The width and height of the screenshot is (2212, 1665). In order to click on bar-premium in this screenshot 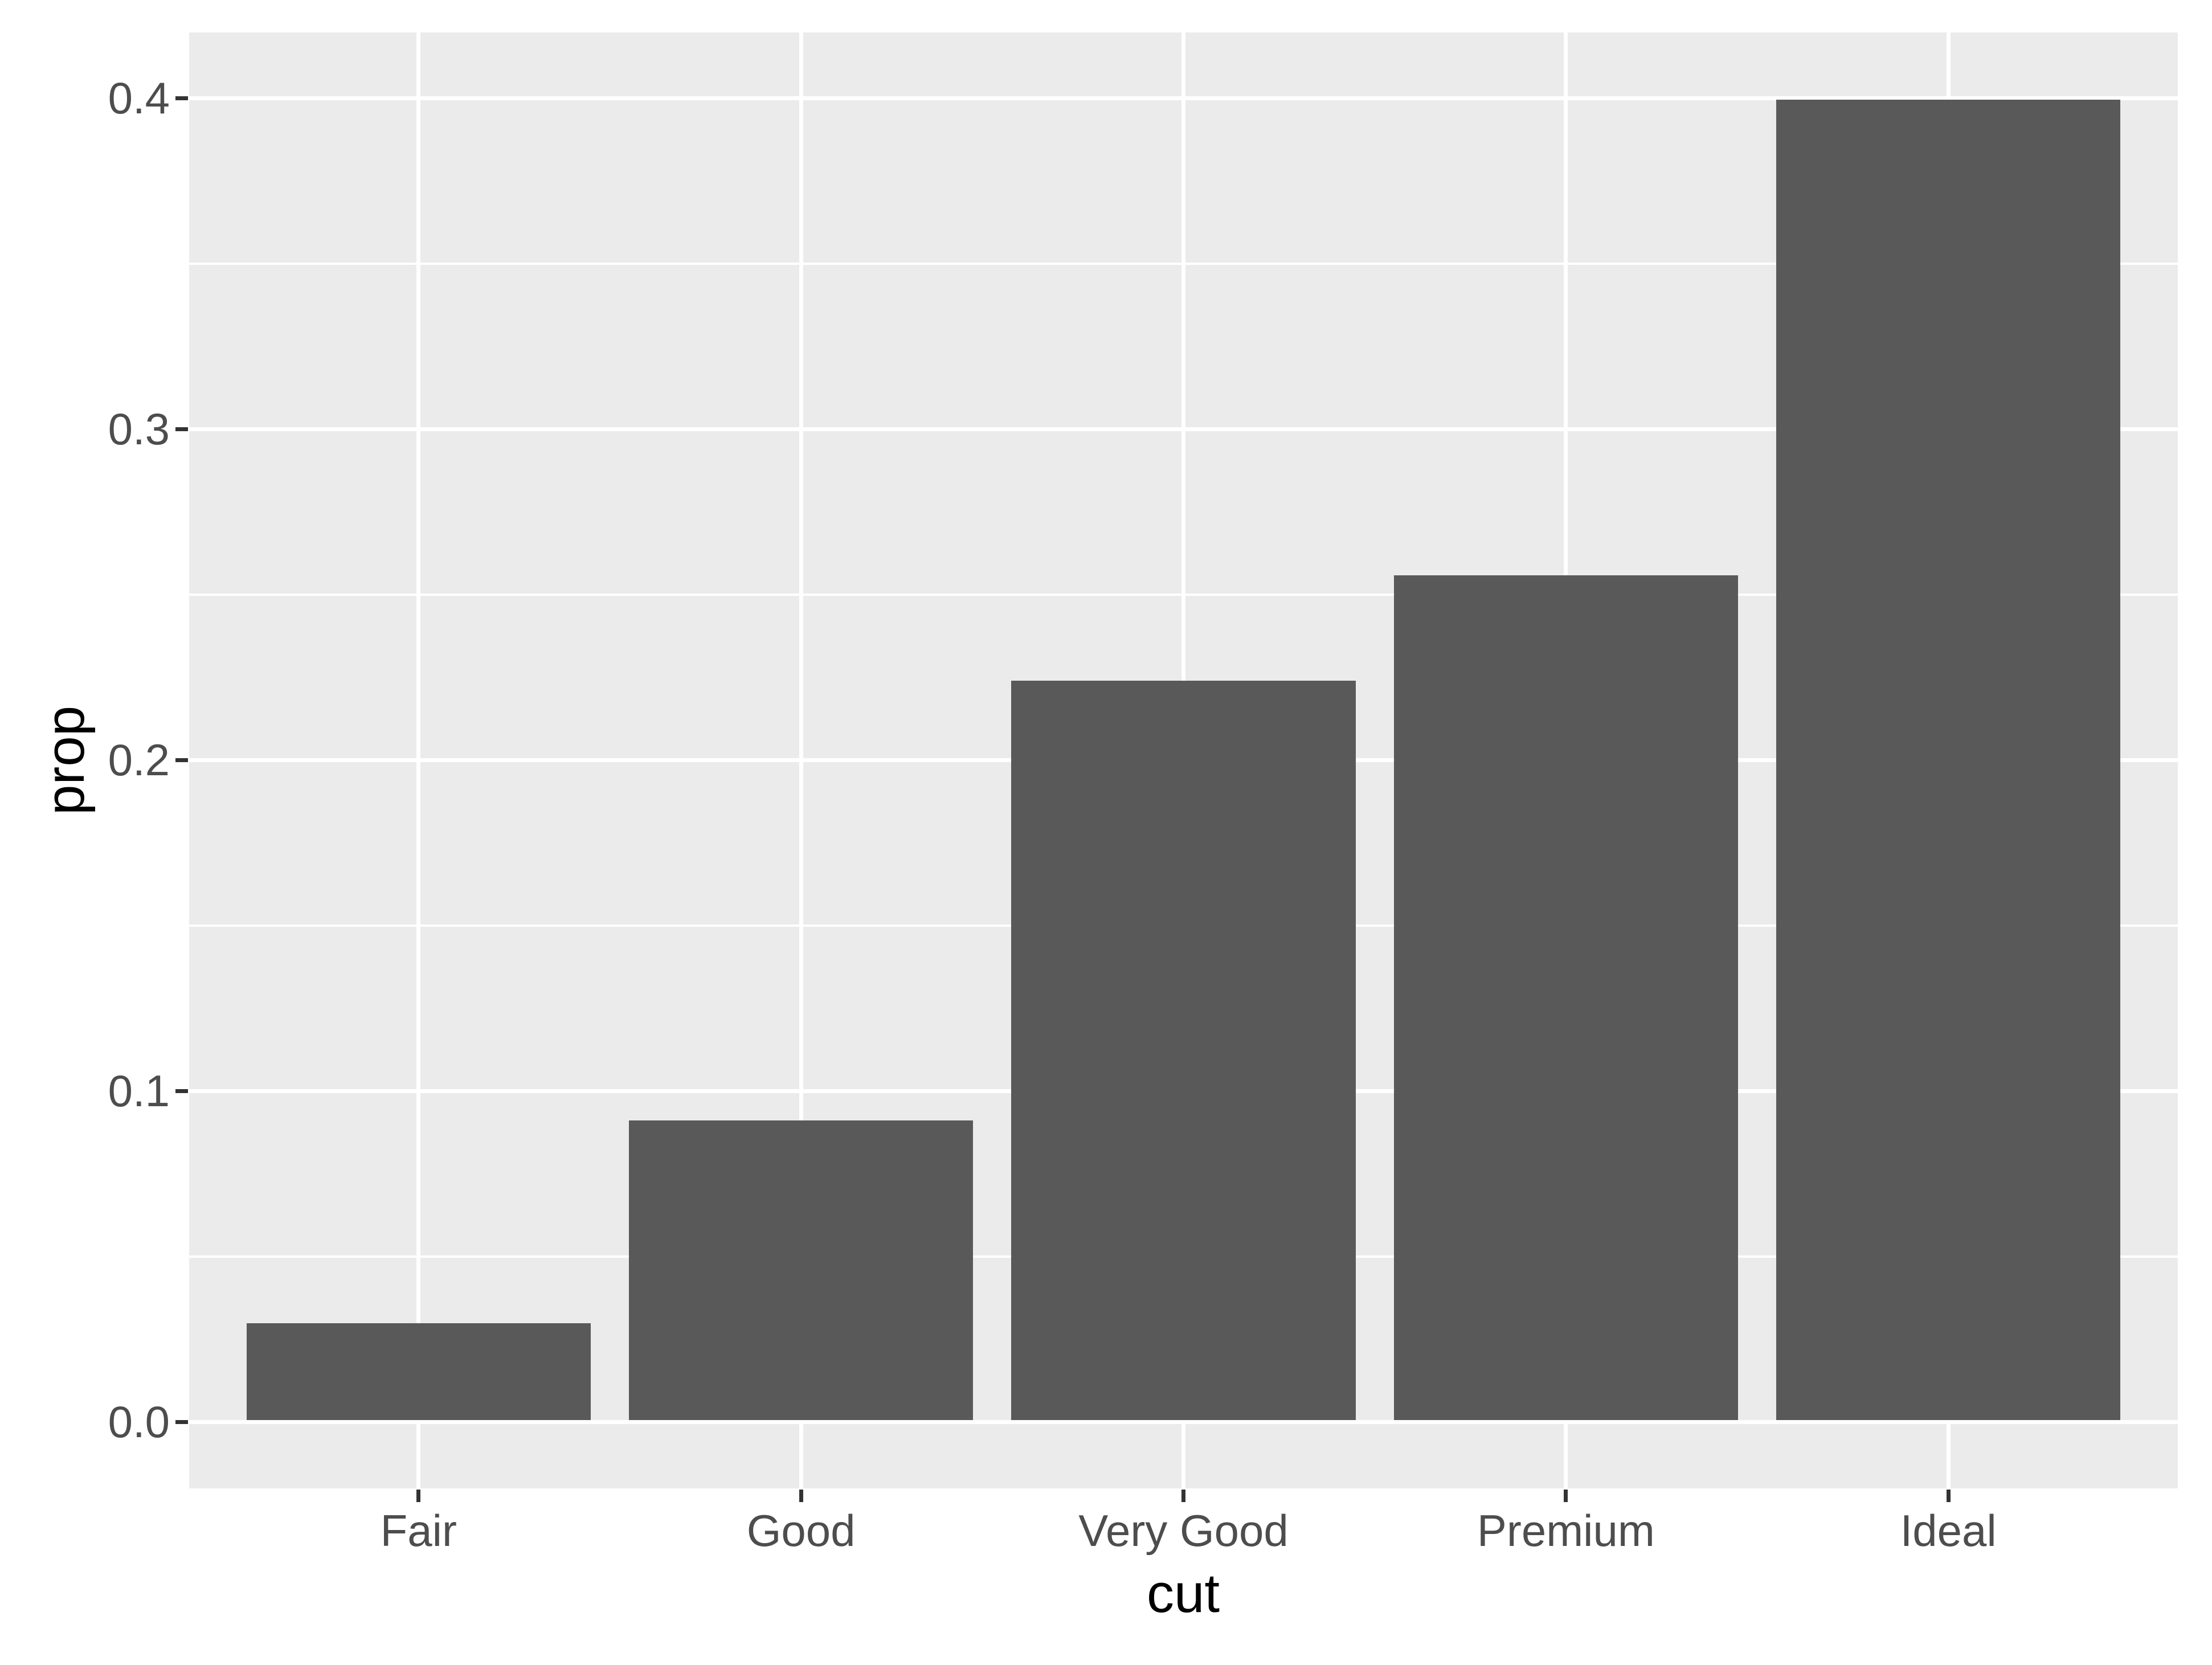, I will do `click(1566, 998)`.